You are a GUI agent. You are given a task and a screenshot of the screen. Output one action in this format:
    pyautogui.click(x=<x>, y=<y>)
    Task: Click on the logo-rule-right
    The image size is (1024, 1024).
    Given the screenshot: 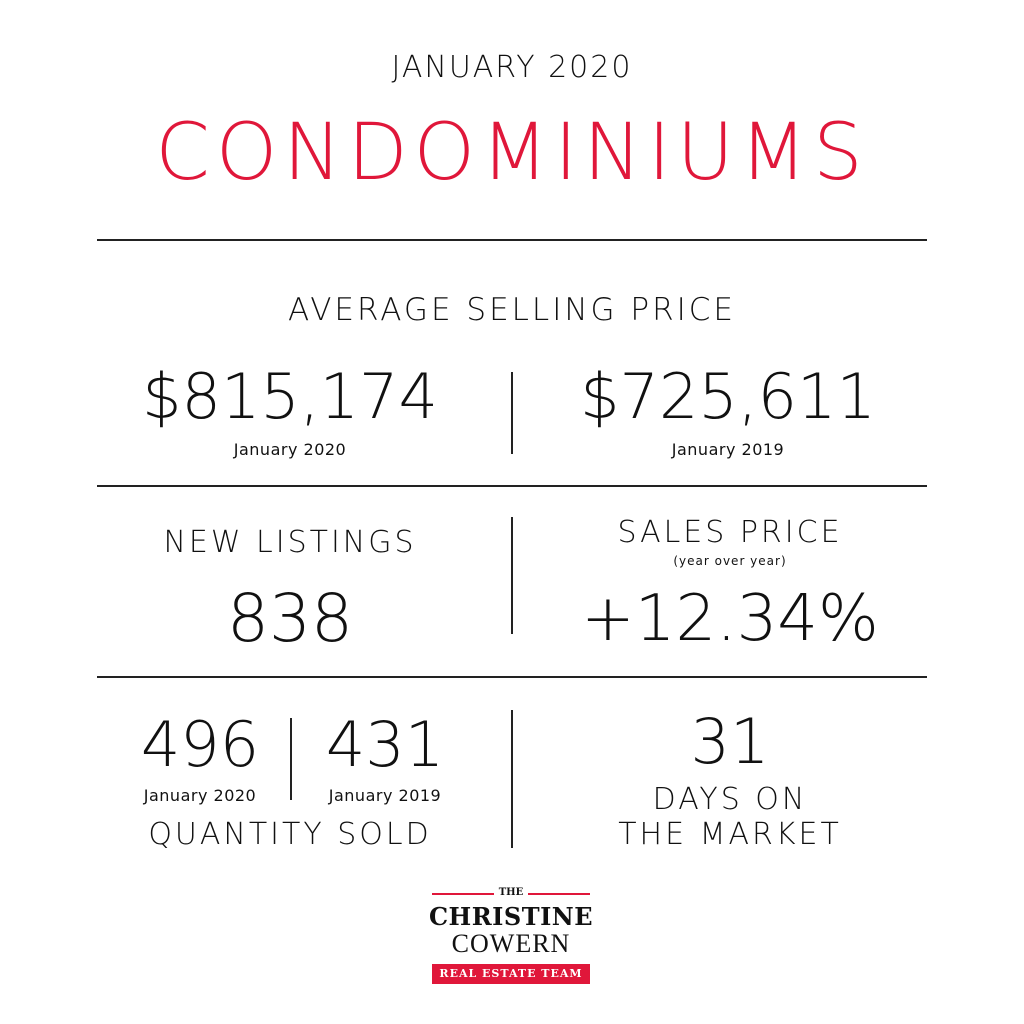 What is the action you would take?
    pyautogui.click(x=559, y=894)
    